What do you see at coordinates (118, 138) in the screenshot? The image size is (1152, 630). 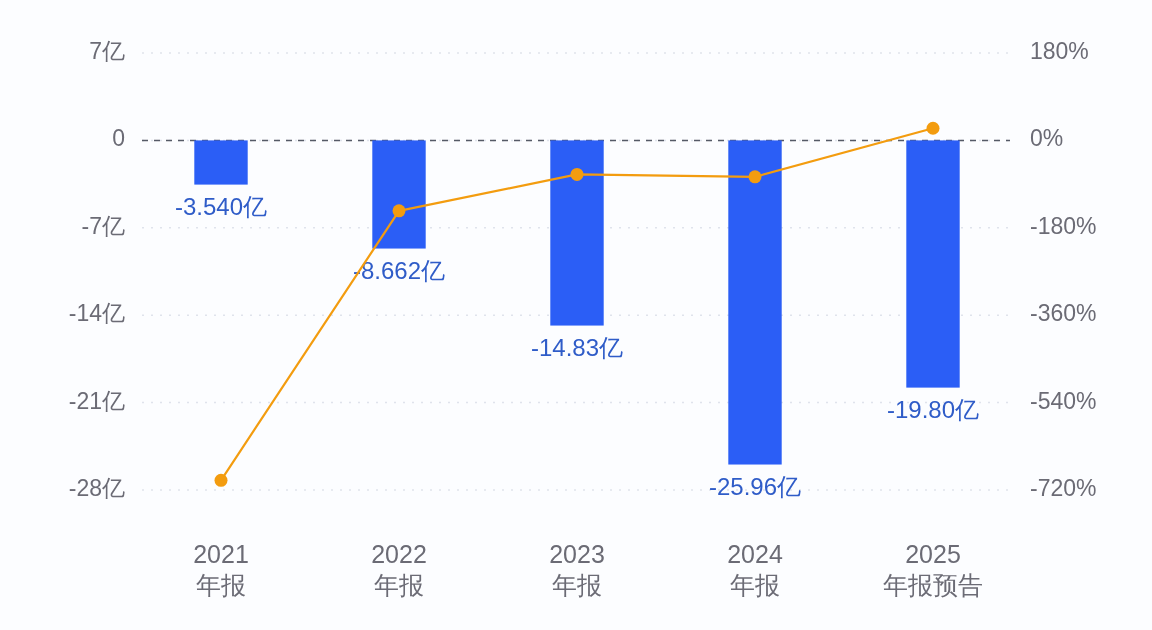 I see `y-tick-label: 0` at bounding box center [118, 138].